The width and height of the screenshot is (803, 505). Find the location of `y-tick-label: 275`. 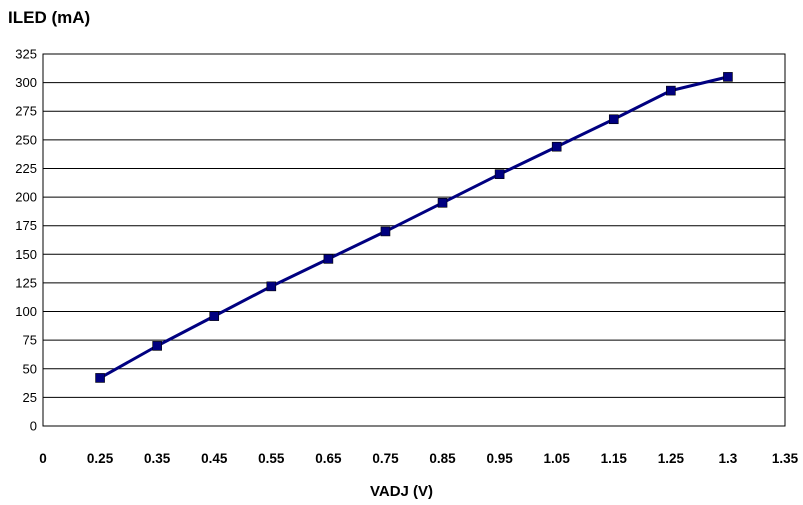

y-tick-label: 275 is located at coordinates (26, 111).